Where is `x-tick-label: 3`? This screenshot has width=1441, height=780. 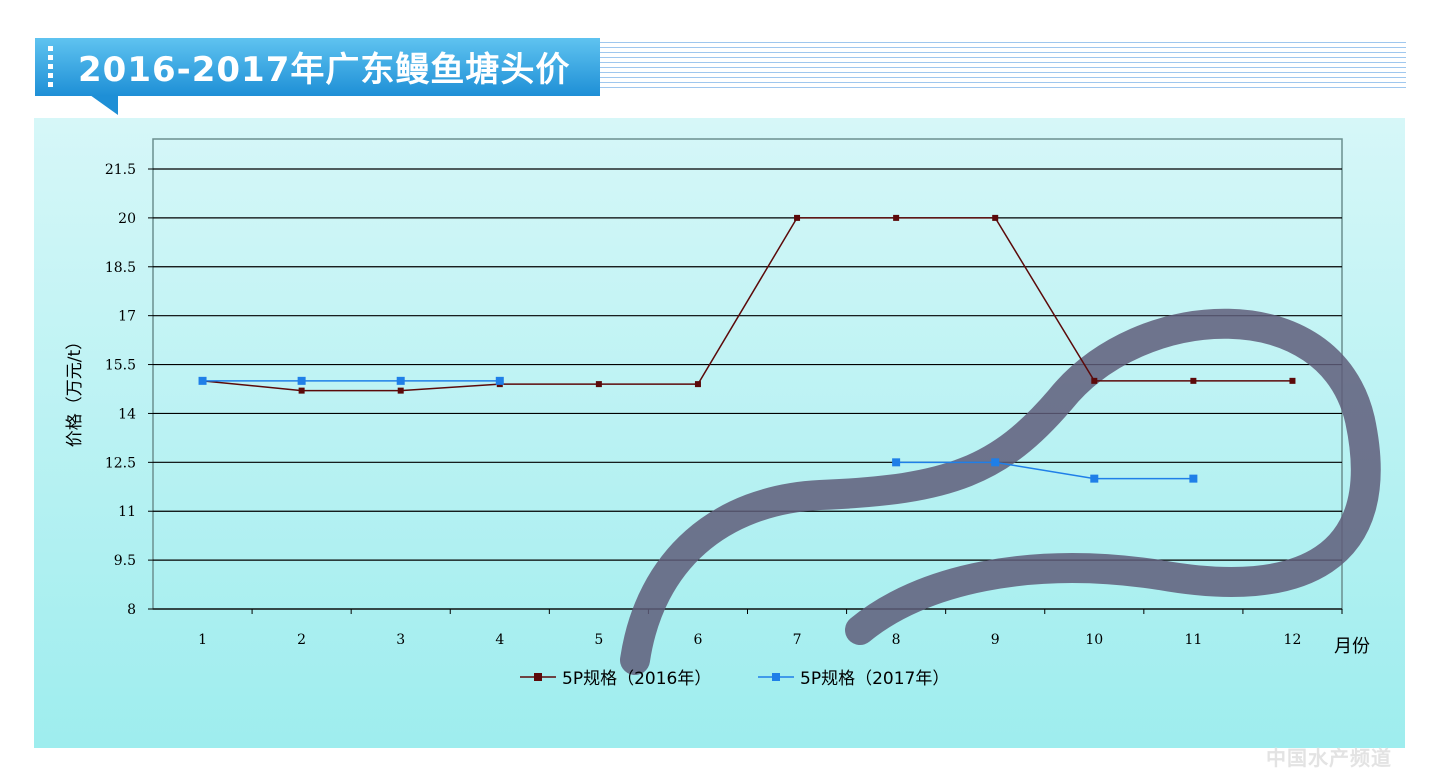 x-tick-label: 3 is located at coordinates (400, 640).